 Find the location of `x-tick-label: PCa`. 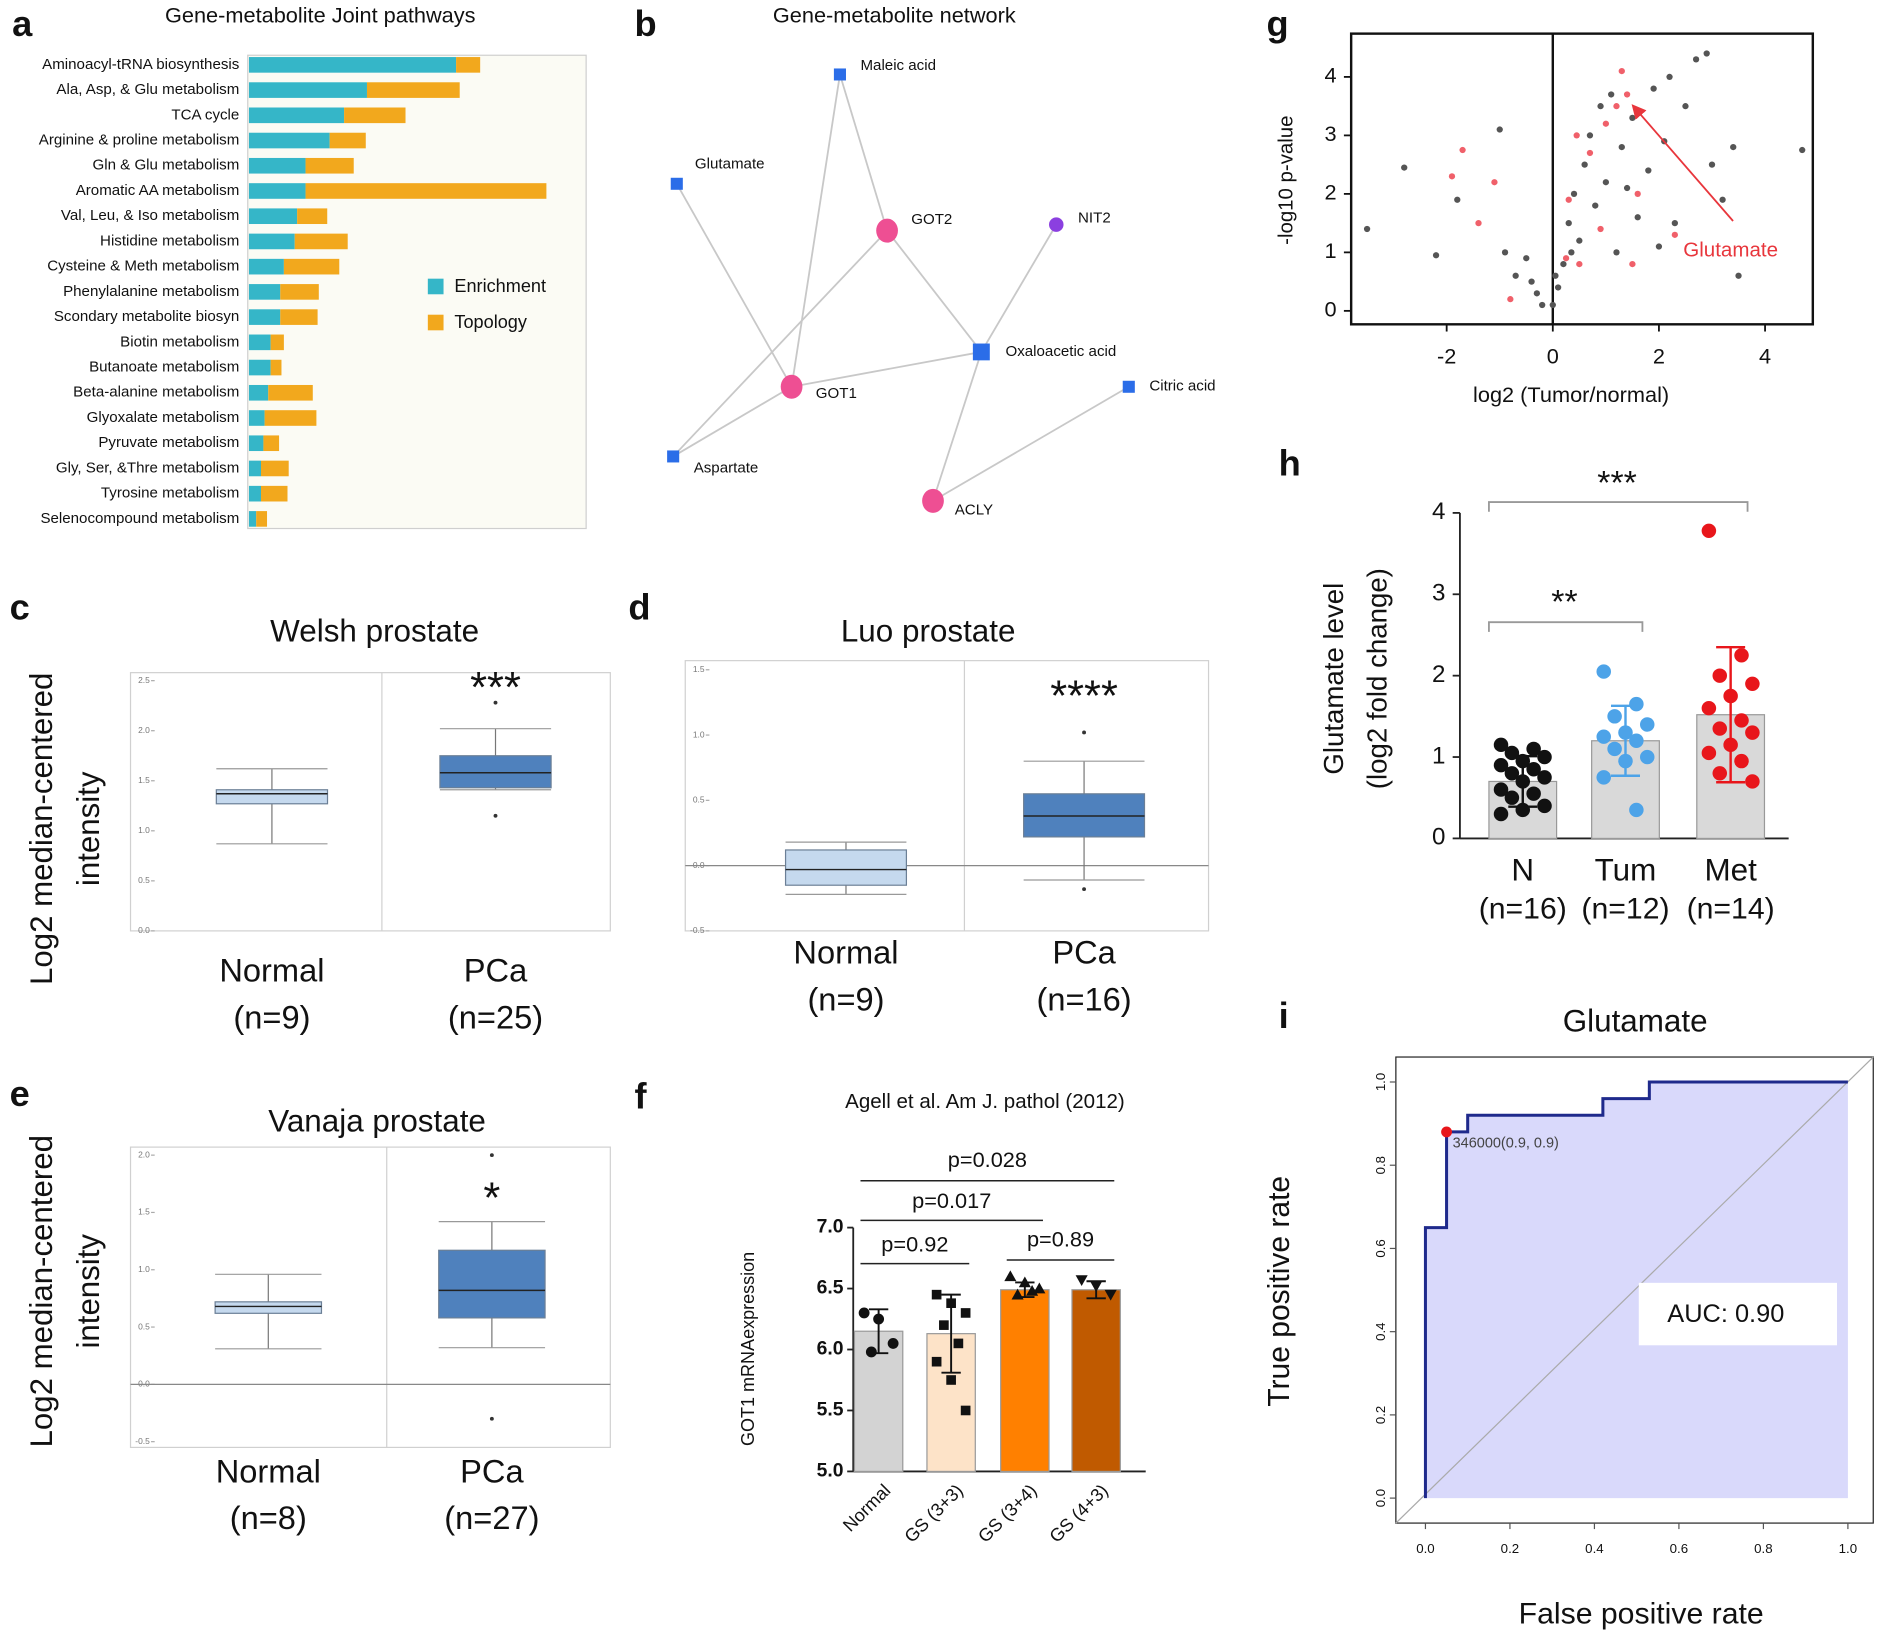

x-tick-label: PCa is located at coordinates (492, 1471).